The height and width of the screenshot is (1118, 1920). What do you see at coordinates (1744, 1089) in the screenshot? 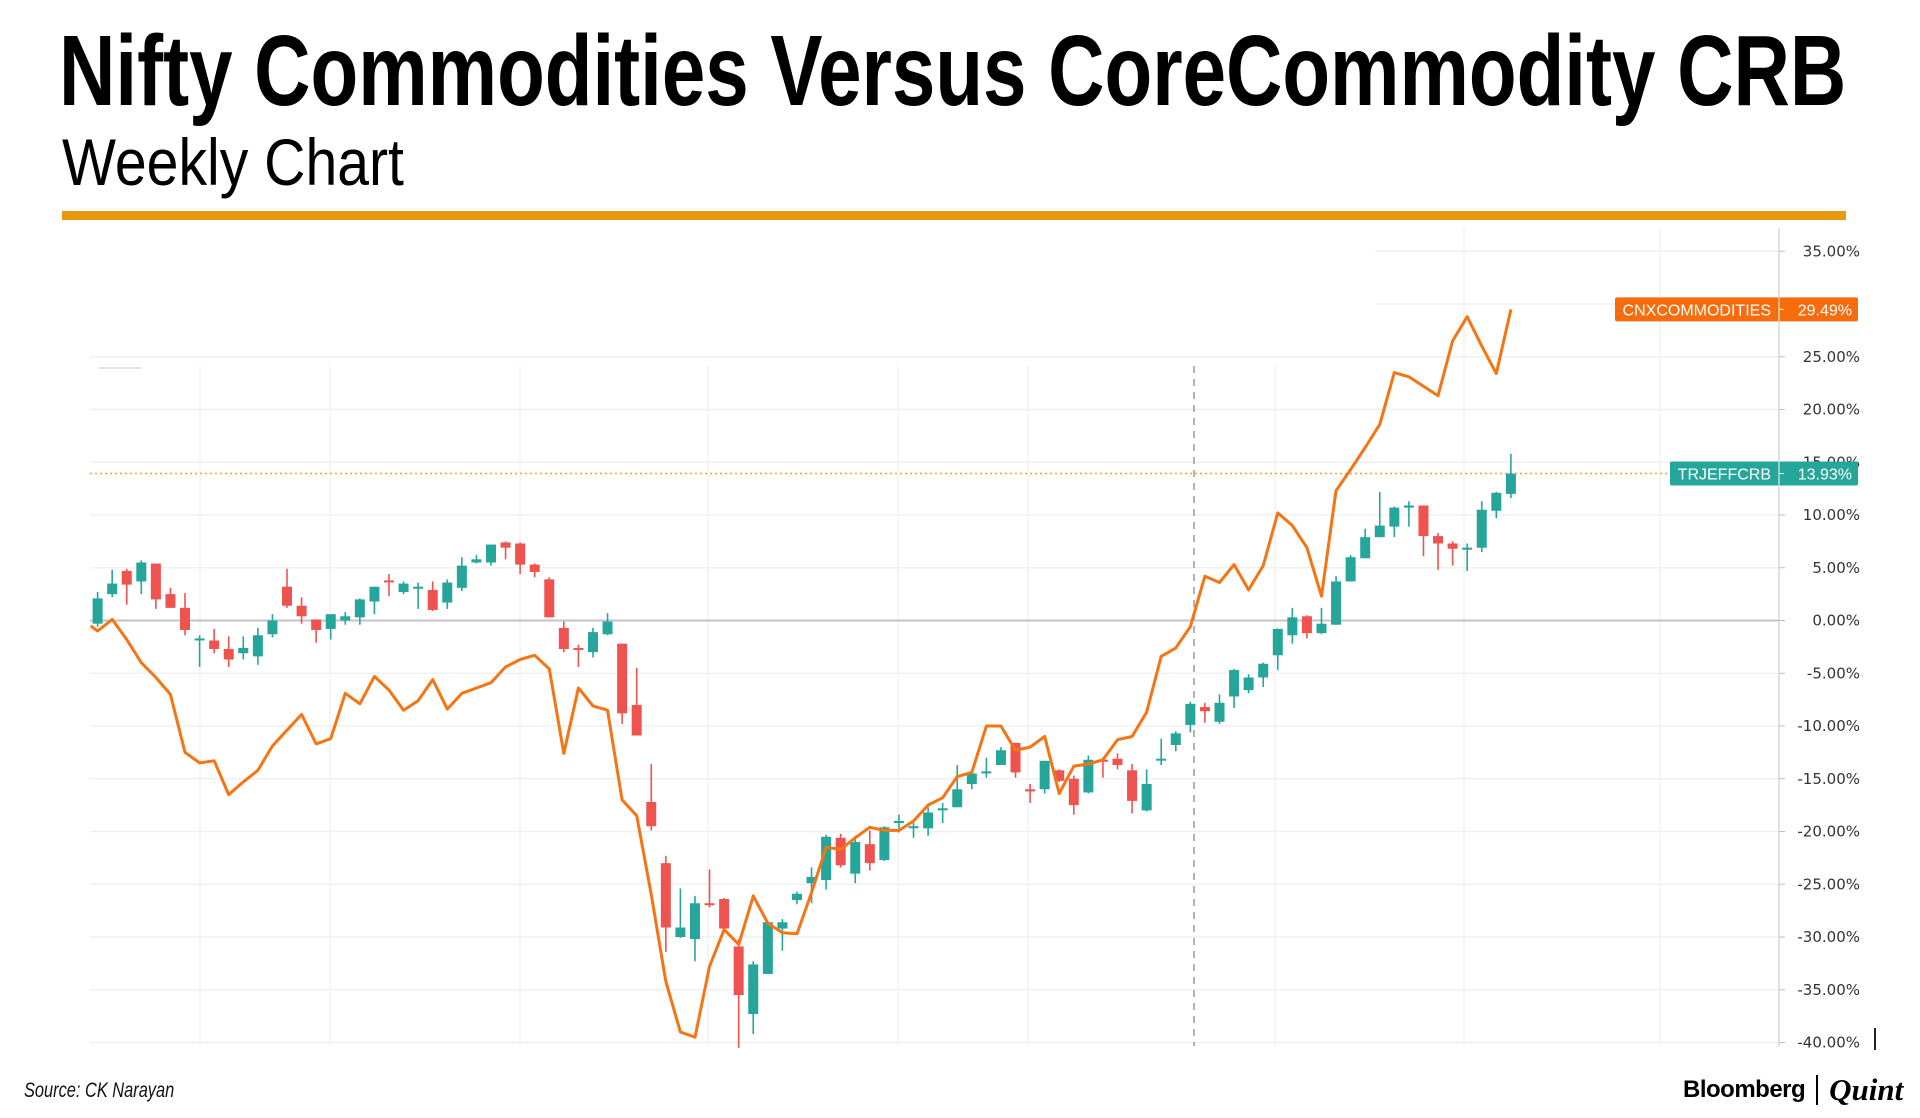
I see `logo-bloomberg: Bloomberg` at bounding box center [1744, 1089].